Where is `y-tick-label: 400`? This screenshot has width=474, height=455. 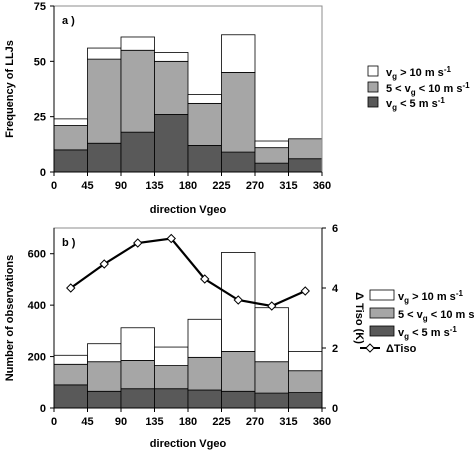
y-tick-label: 400 is located at coordinates (37, 306).